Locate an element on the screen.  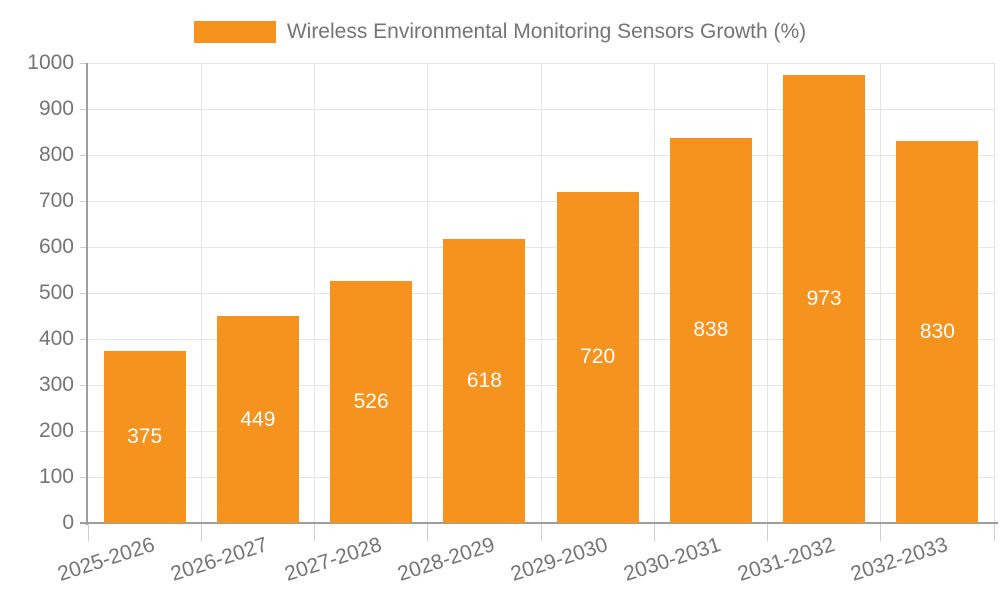
y-axis-line is located at coordinates (87, 294).